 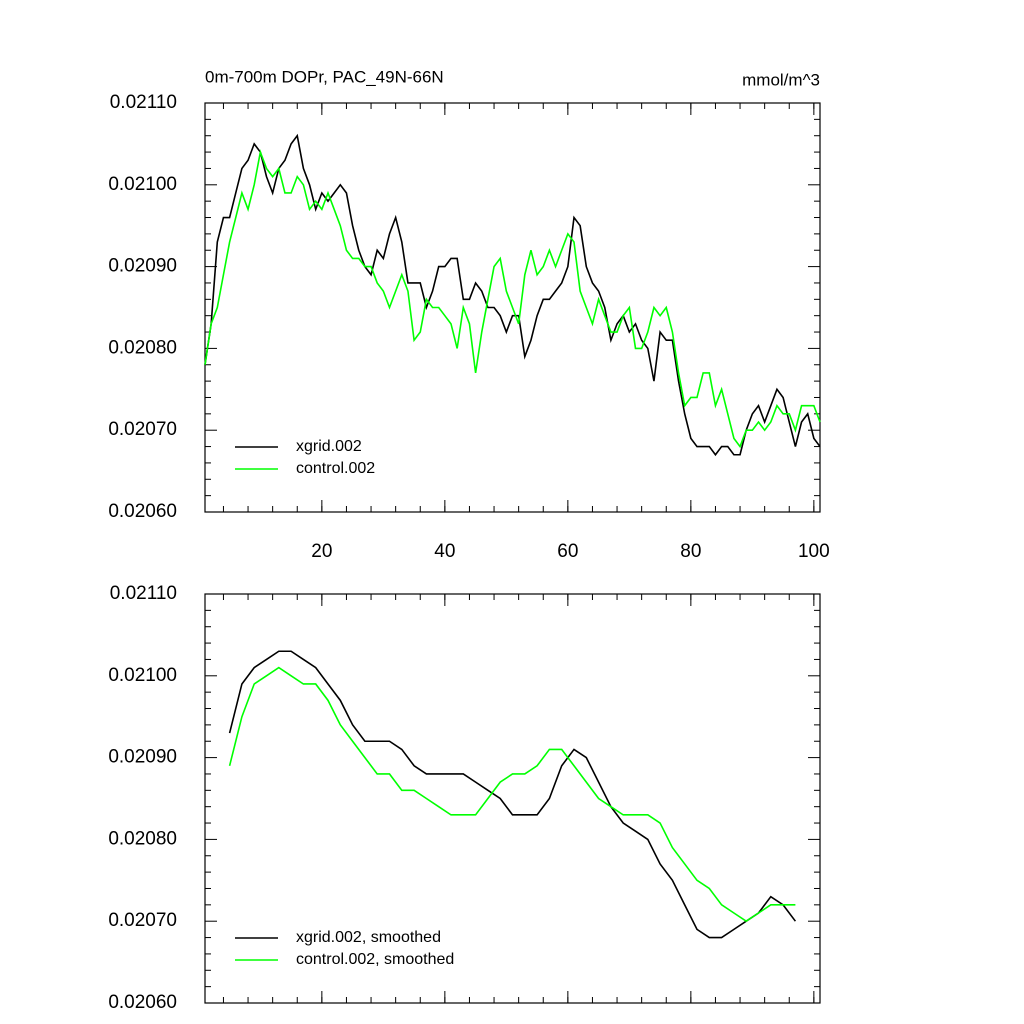 I want to click on units-label: mmol/m^3, so click(x=781, y=79).